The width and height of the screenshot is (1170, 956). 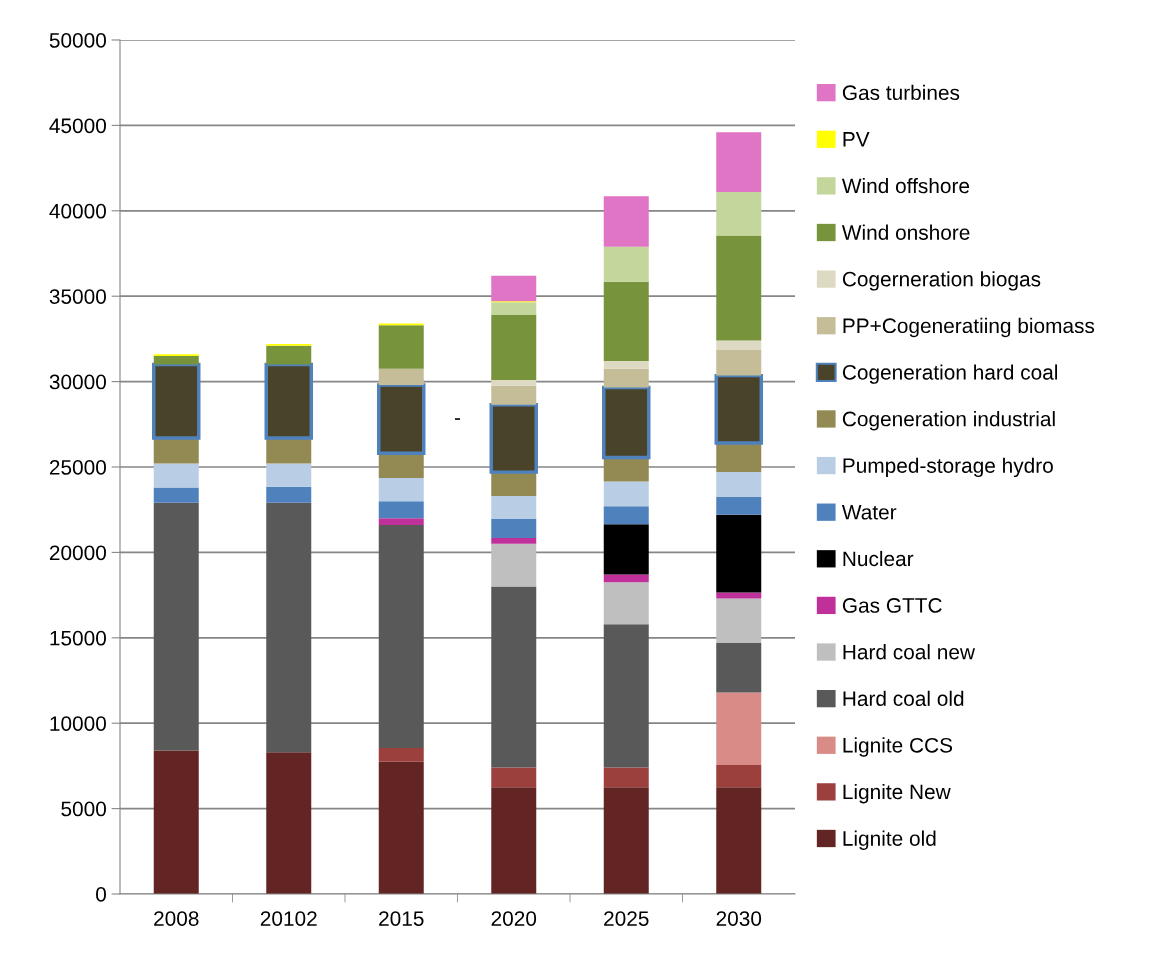 I want to click on y-tick-label: 45000, so click(x=77, y=126).